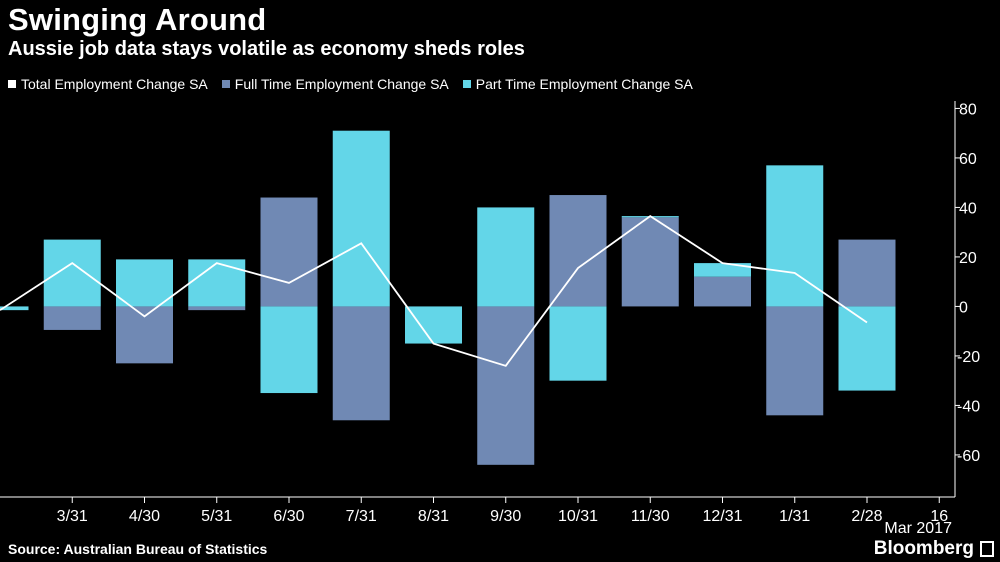  I want to click on y-tick-label--60: -60, so click(968, 456).